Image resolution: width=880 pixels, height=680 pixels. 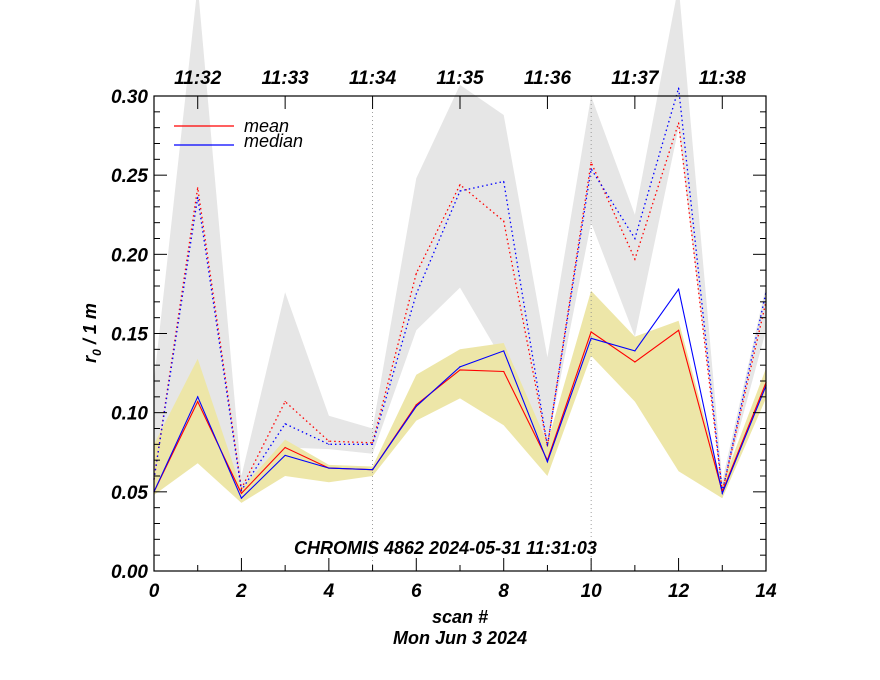 I want to click on top-time-label-6: 11:38, so click(x=723, y=78).